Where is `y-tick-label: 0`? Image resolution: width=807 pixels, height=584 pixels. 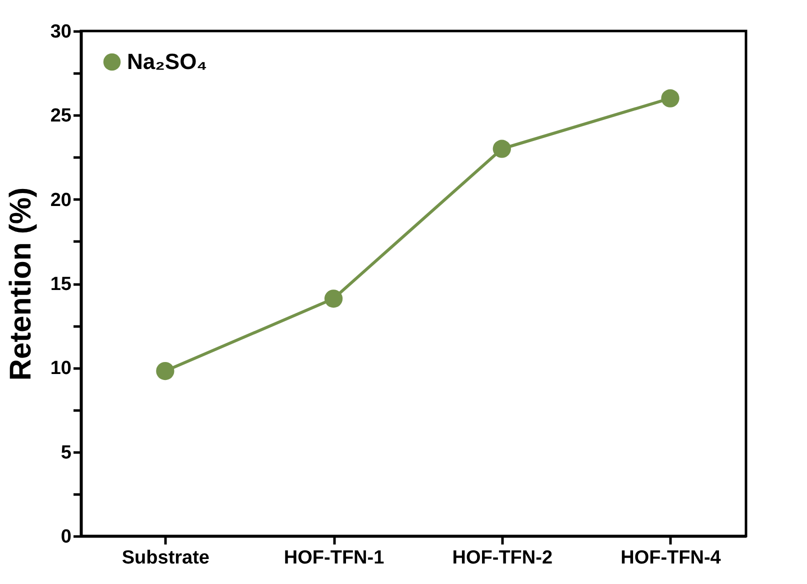 y-tick-label: 0 is located at coordinates (66, 537).